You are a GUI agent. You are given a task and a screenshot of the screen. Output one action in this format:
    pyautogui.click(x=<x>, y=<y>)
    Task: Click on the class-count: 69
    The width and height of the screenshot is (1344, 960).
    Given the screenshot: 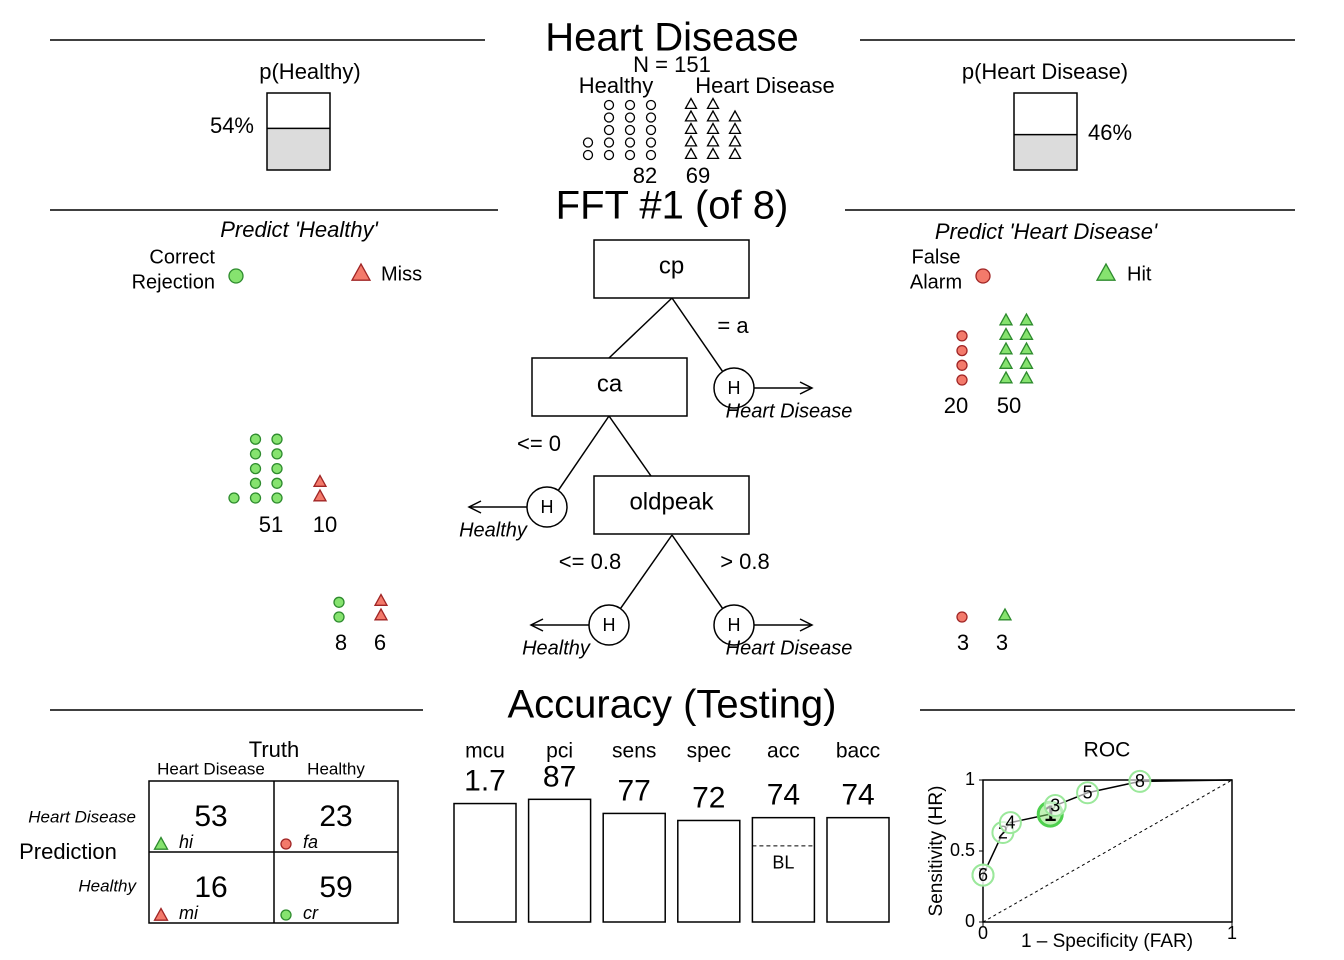 What is the action you would take?
    pyautogui.click(x=698, y=175)
    